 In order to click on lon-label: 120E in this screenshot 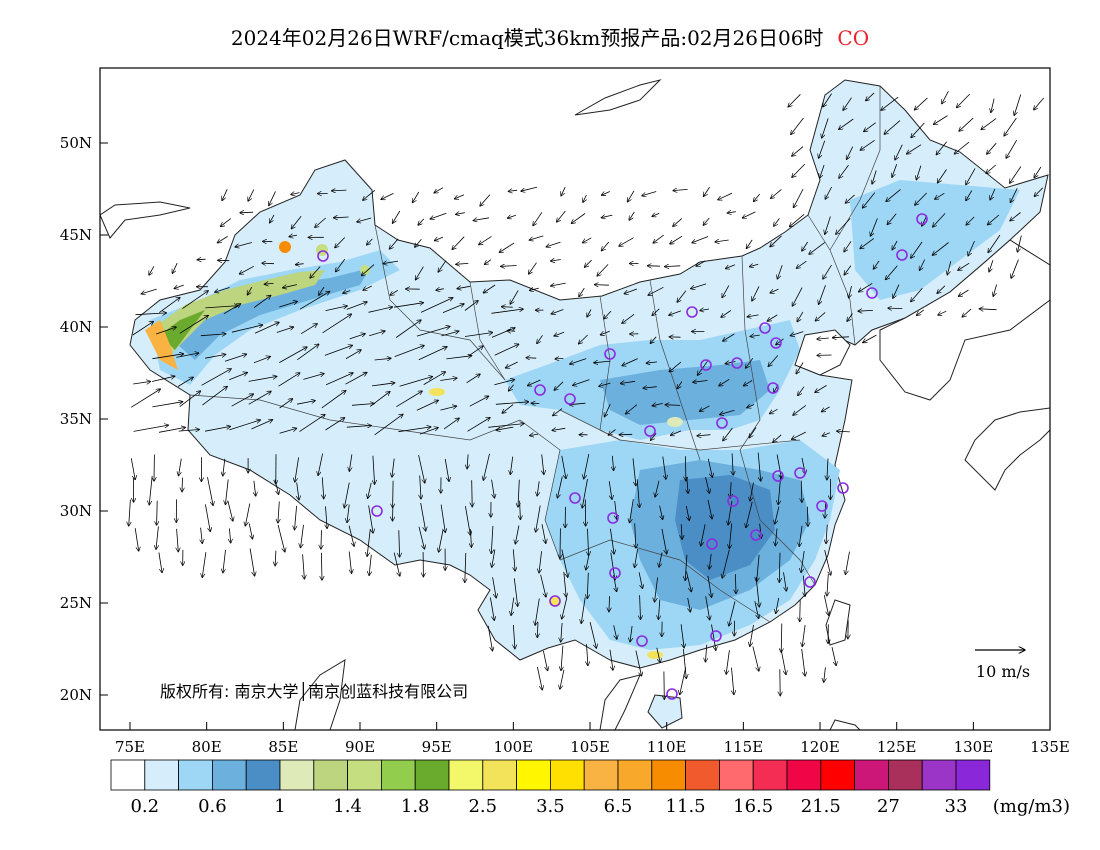, I will do `click(820, 747)`.